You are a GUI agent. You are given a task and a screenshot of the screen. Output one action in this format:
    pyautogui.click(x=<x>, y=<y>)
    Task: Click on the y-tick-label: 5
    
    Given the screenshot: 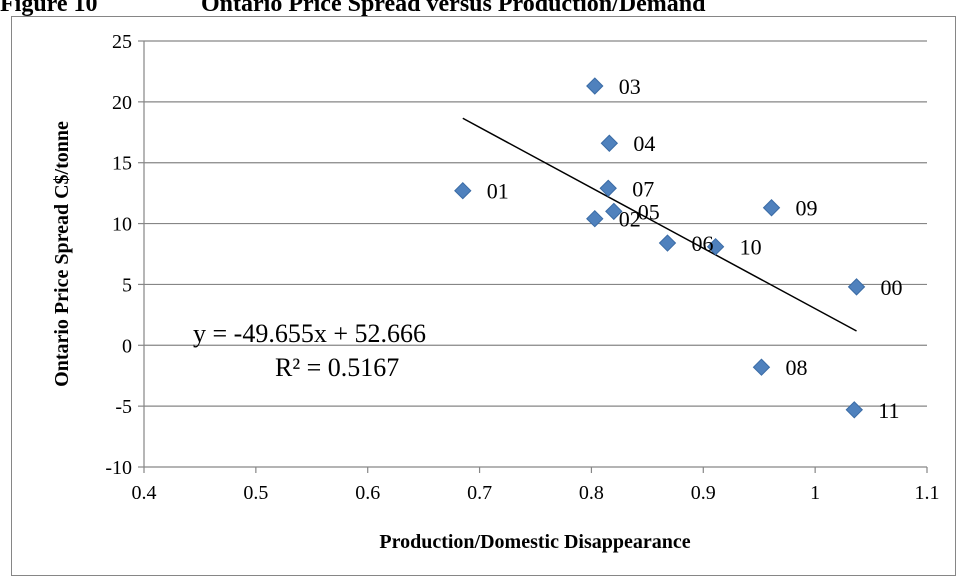 What is the action you would take?
    pyautogui.click(x=127, y=285)
    